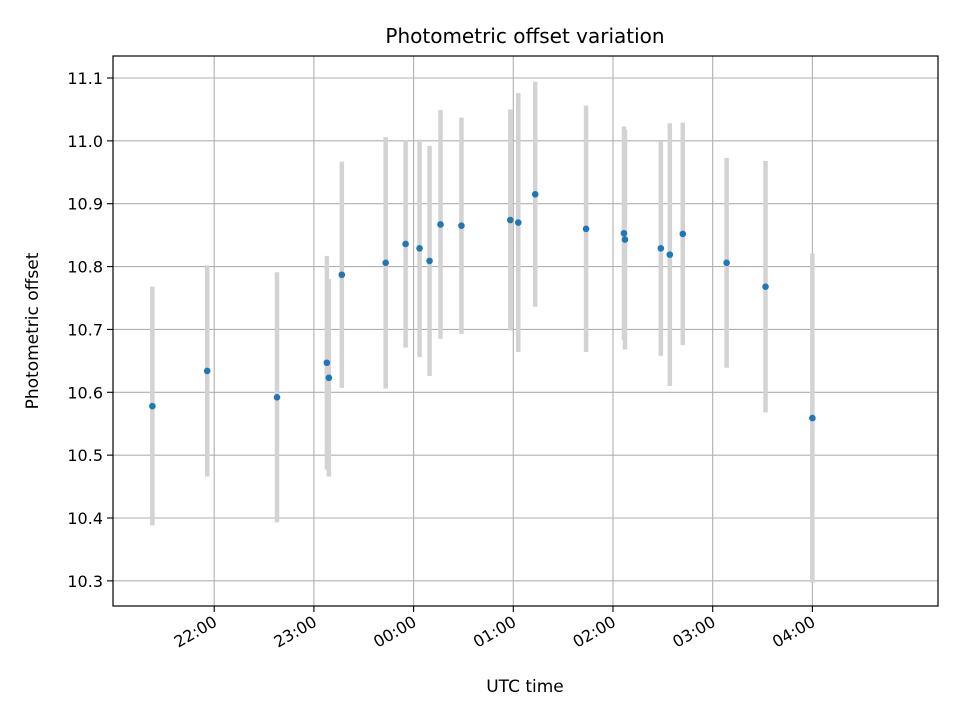 This screenshot has height=720, width=960. Describe the element at coordinates (85, 392) in the screenshot. I see `y-tick-label: 10.6` at that location.